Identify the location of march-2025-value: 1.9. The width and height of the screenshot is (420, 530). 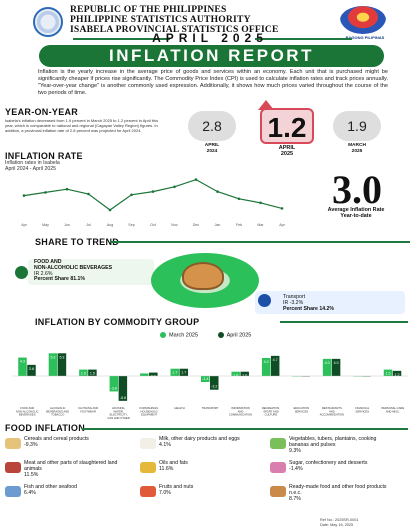
(357, 126).